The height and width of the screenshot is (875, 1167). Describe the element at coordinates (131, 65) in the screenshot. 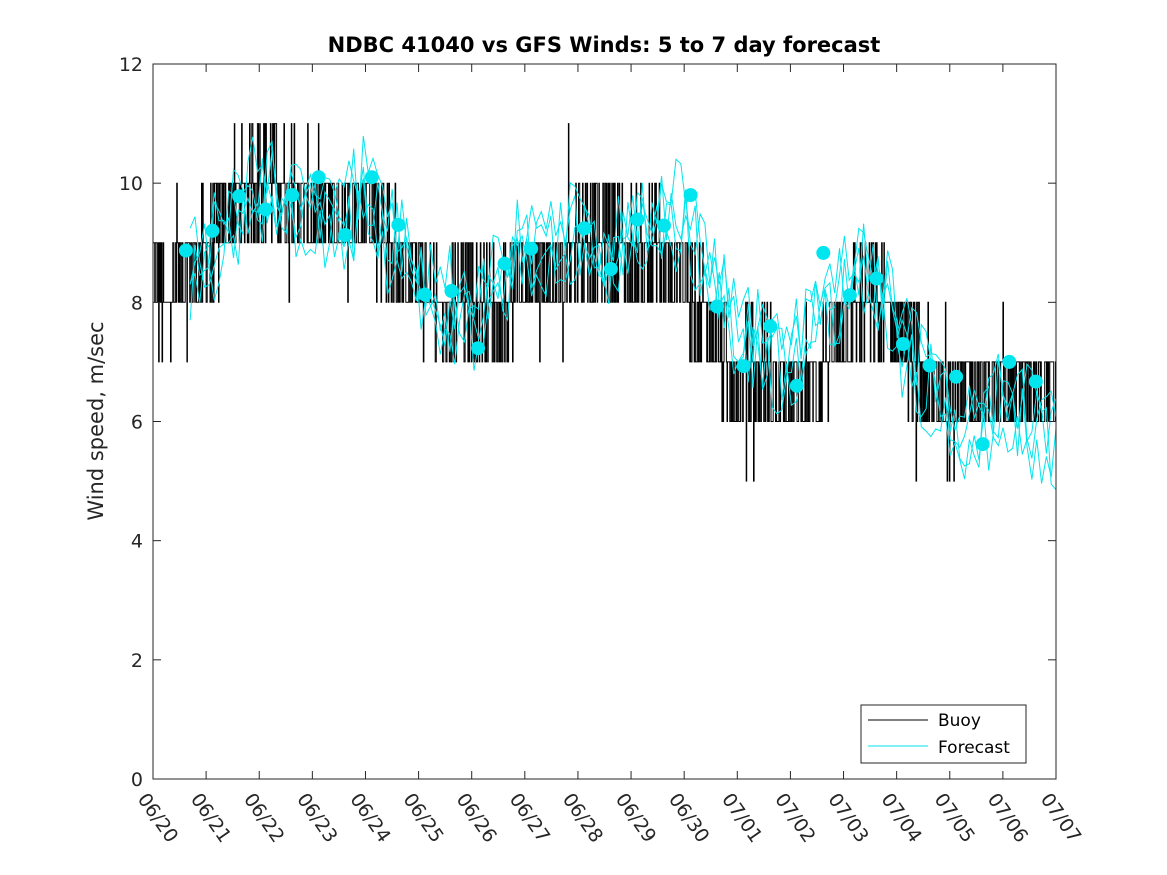

I see `y-tick-label: 12` at that location.